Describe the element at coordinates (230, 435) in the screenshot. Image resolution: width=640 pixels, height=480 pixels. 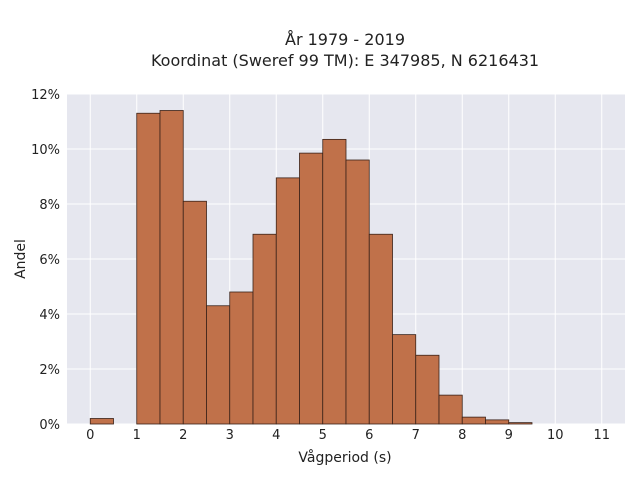
I see `x-tick-label: 3` at that location.